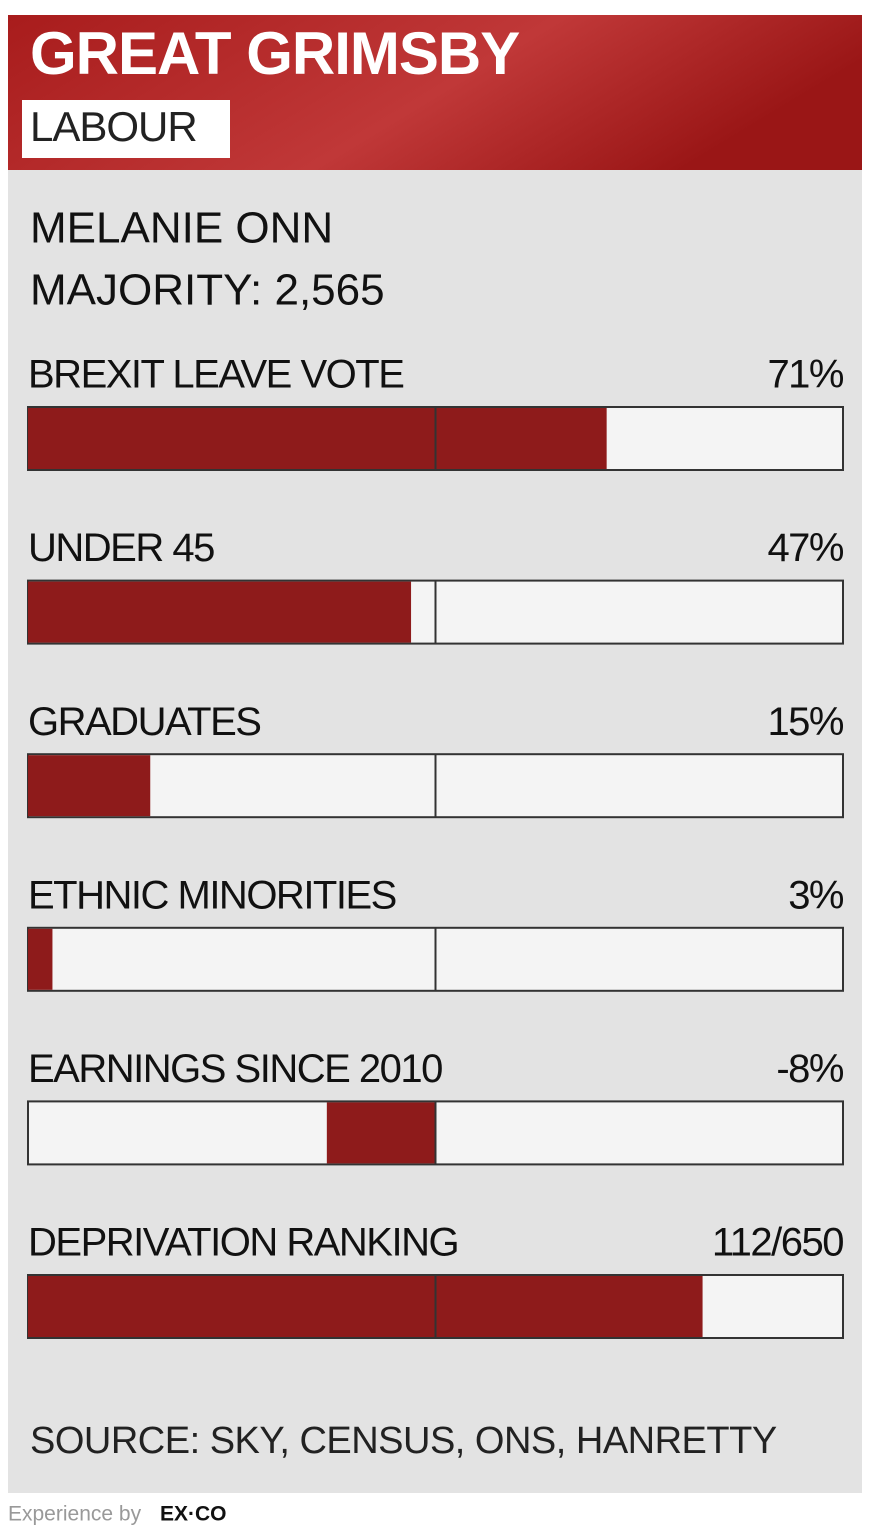 Image resolution: width=870 pixels, height=1535 pixels. I want to click on mp-name: MELANIE ONN, so click(181, 228).